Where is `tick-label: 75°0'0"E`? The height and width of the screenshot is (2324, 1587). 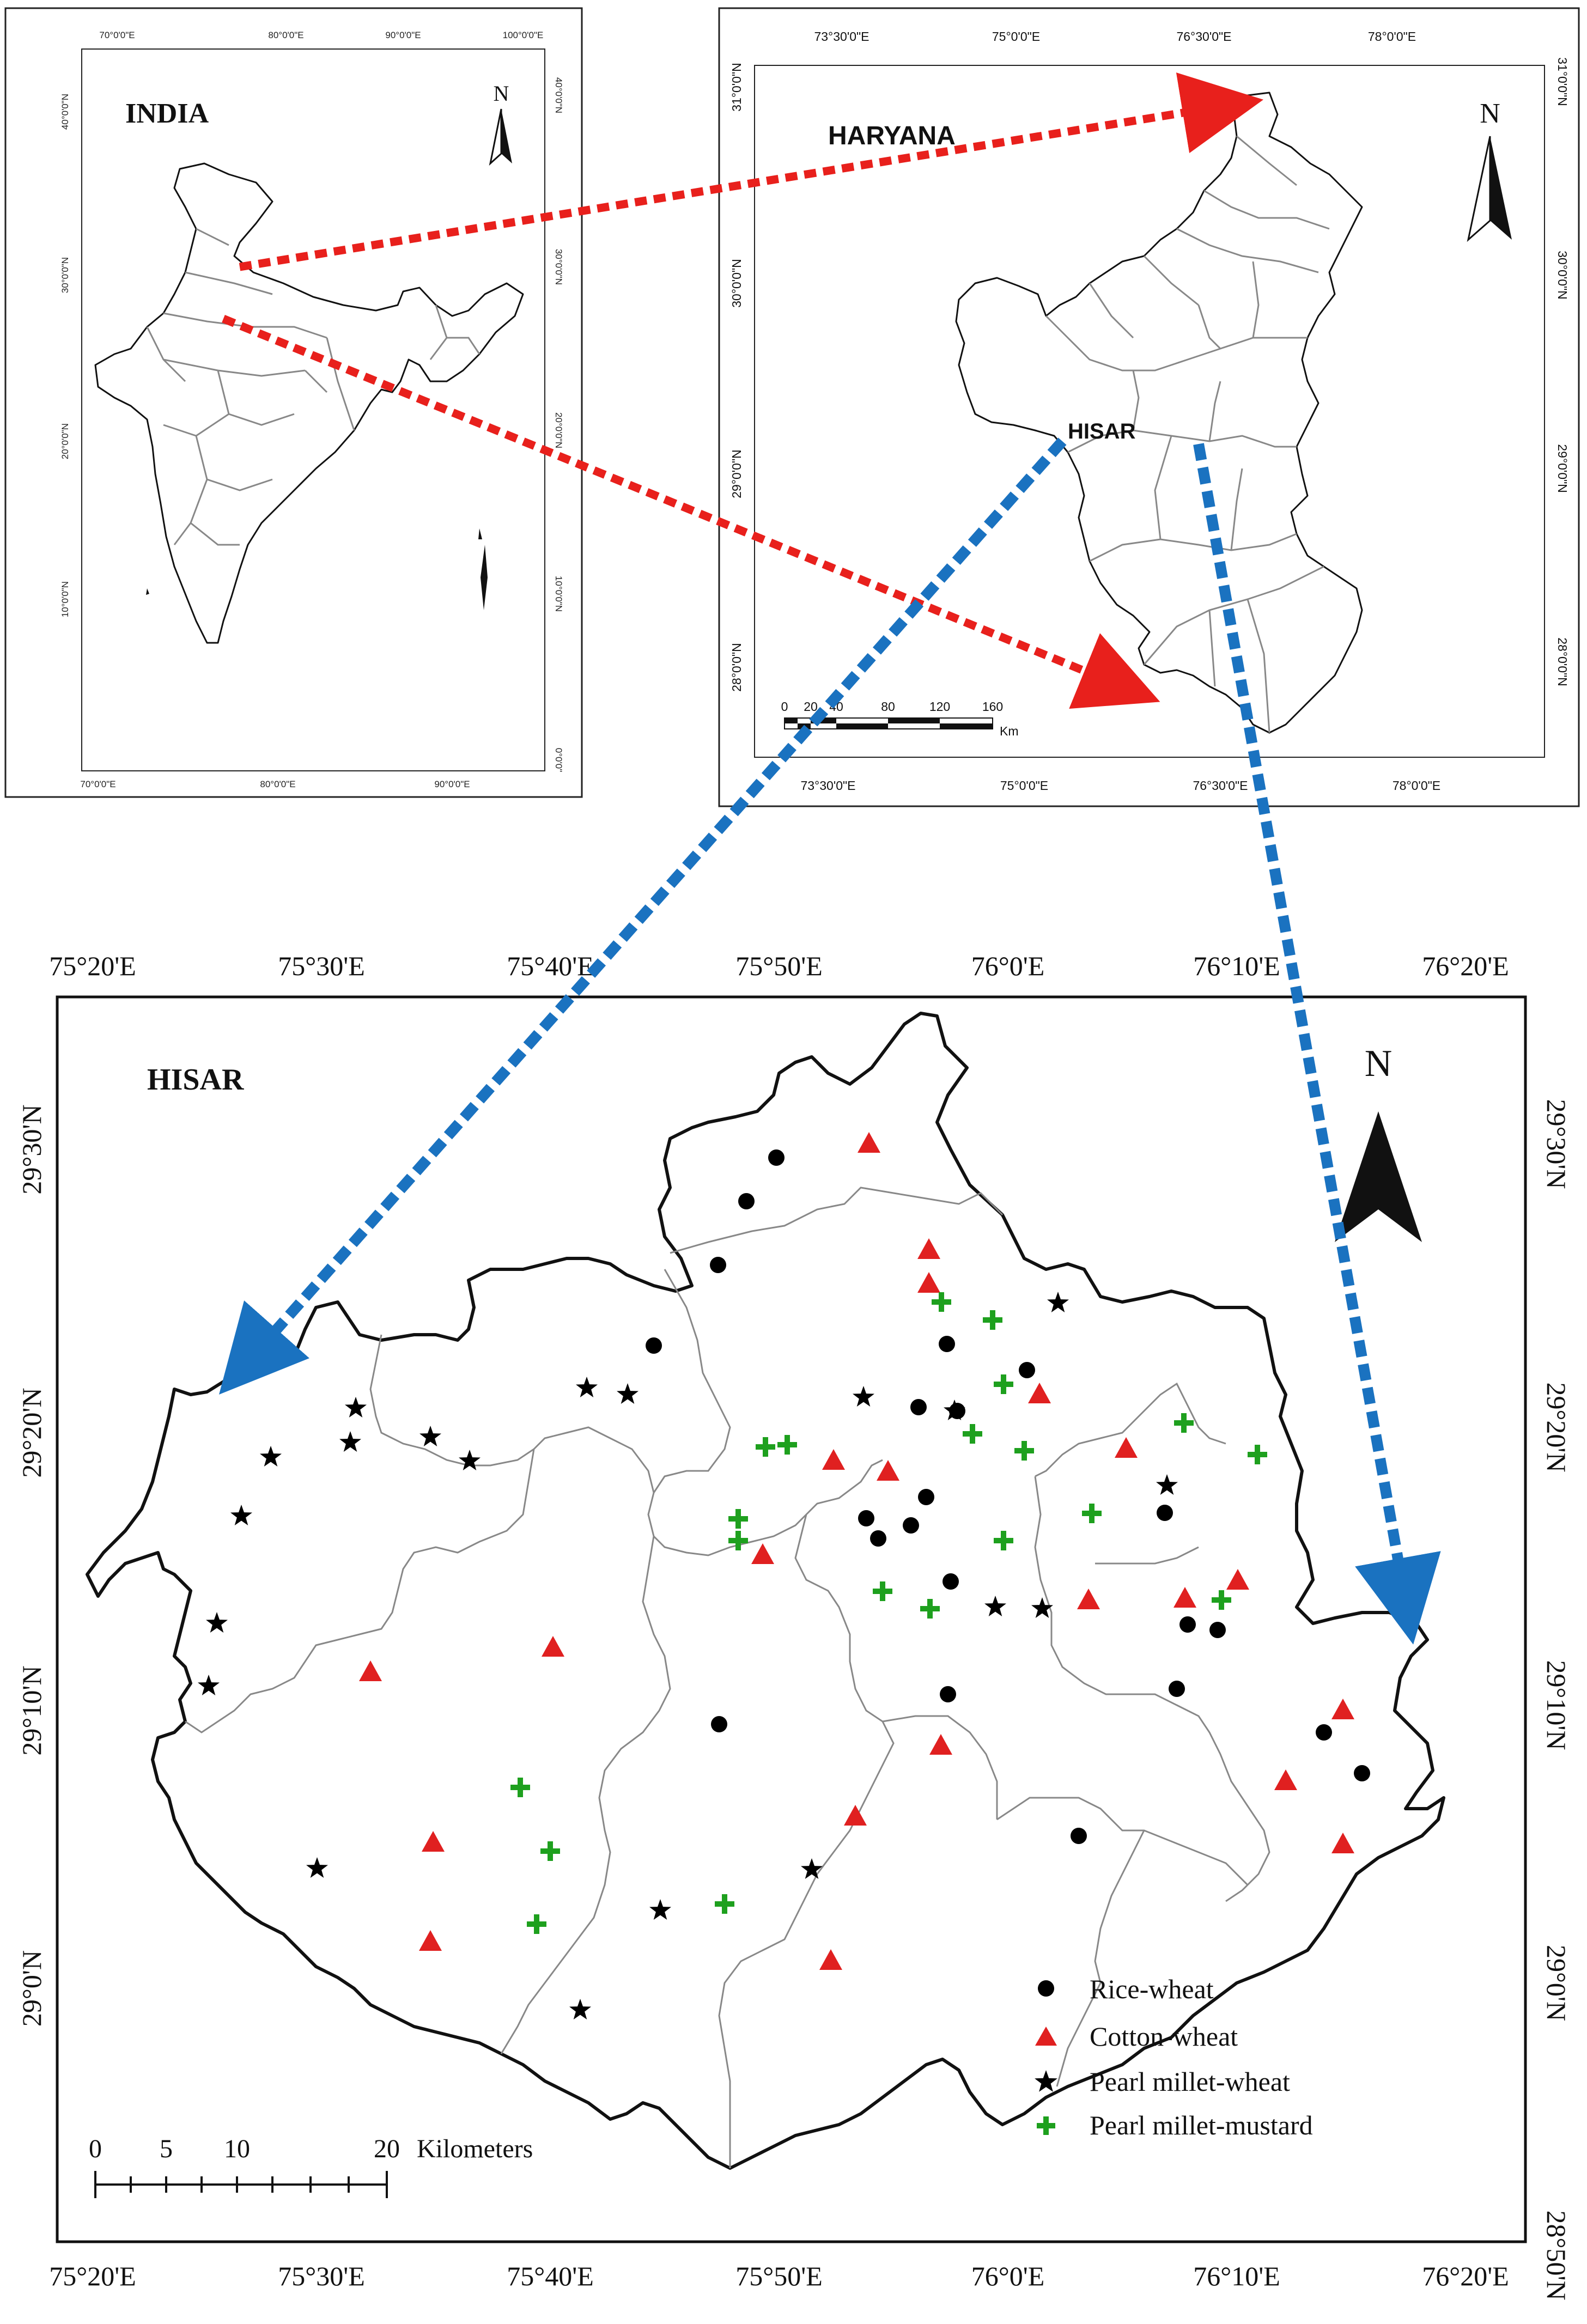 tick-label: 75°0'0"E is located at coordinates (1024, 785).